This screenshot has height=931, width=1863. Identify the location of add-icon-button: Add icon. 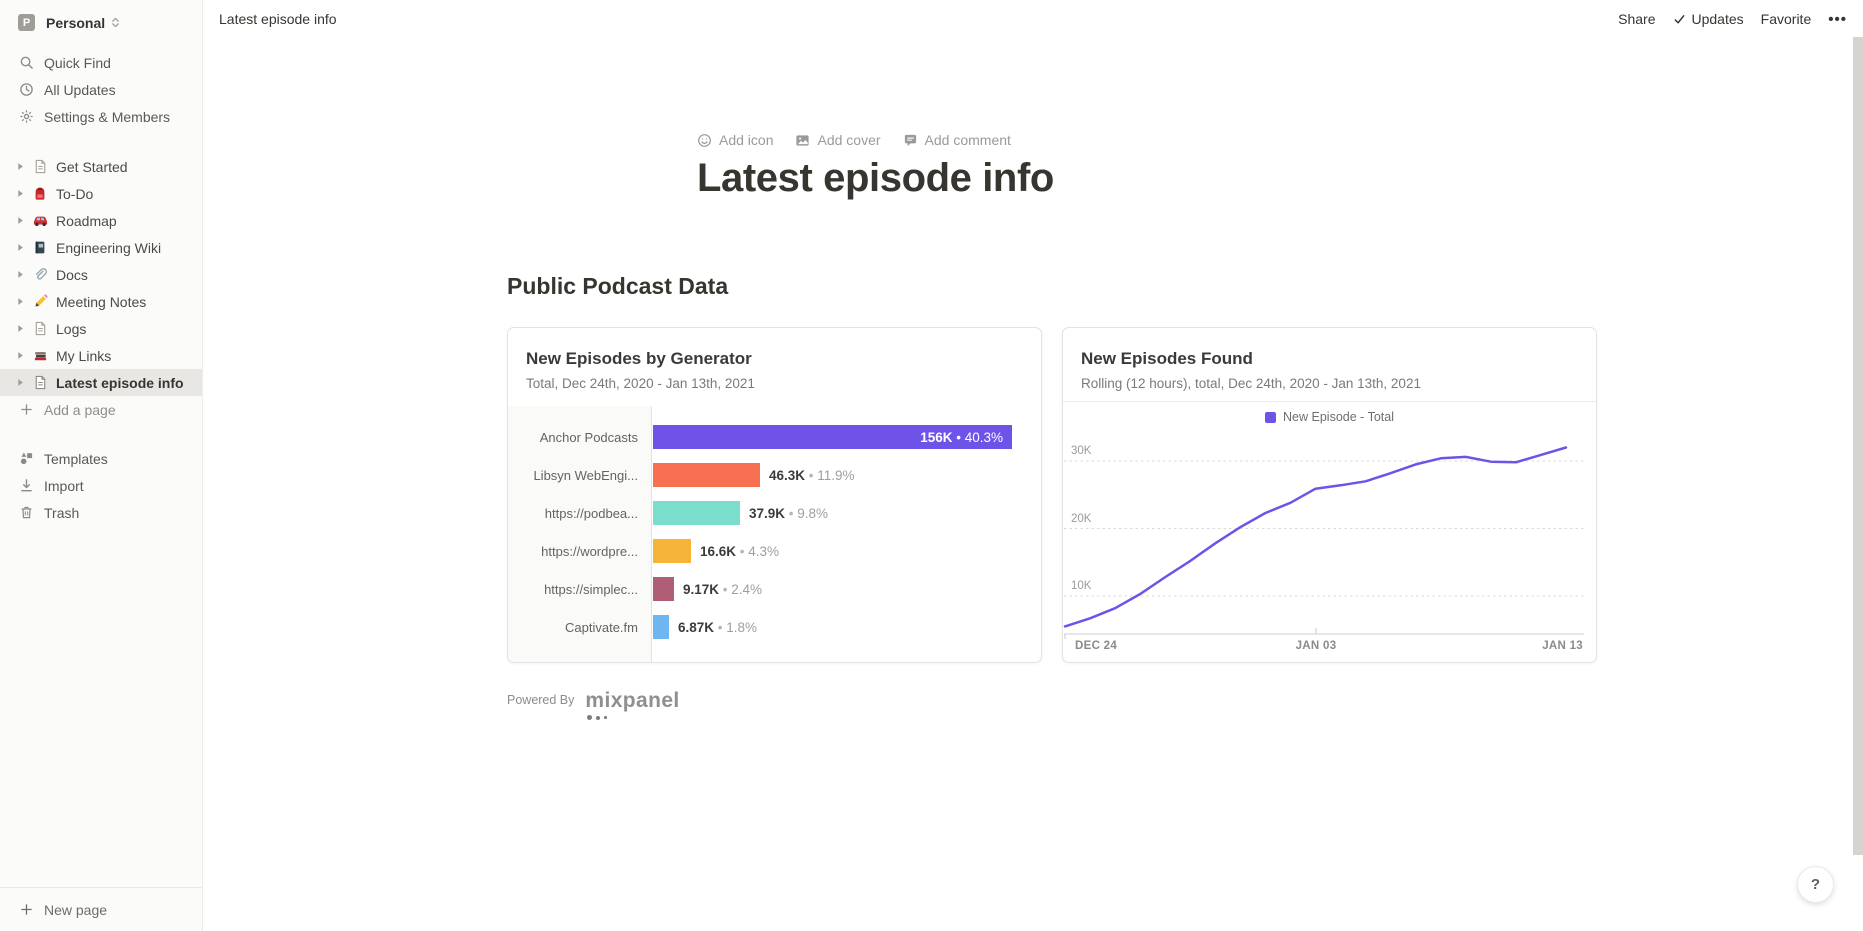
(735, 140).